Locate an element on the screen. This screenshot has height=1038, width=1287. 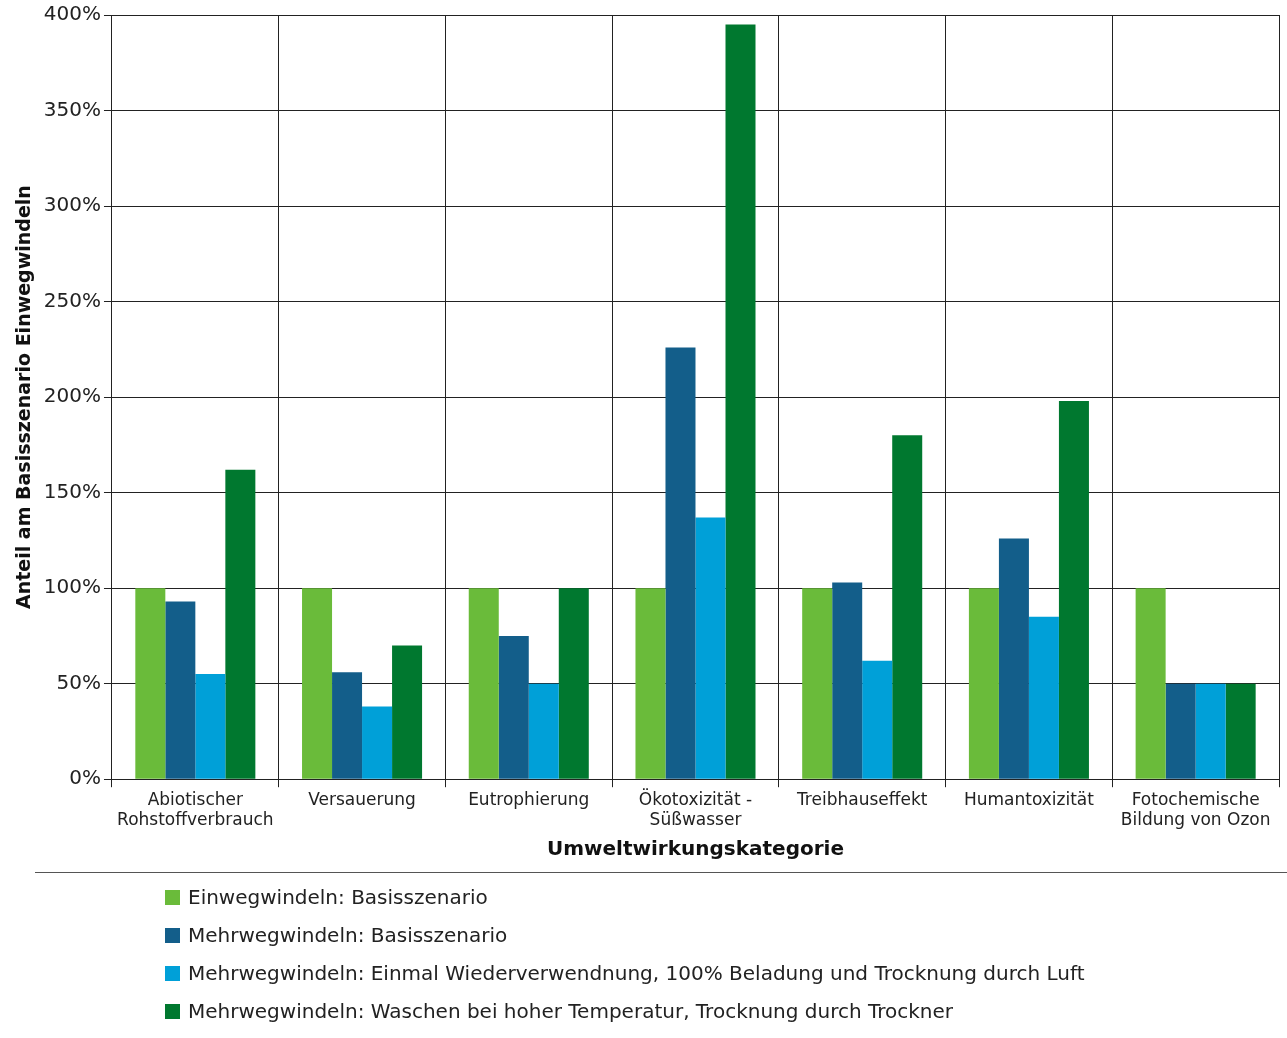
x-tick-label: Treibhauseffekt is located at coordinates (861, 798).